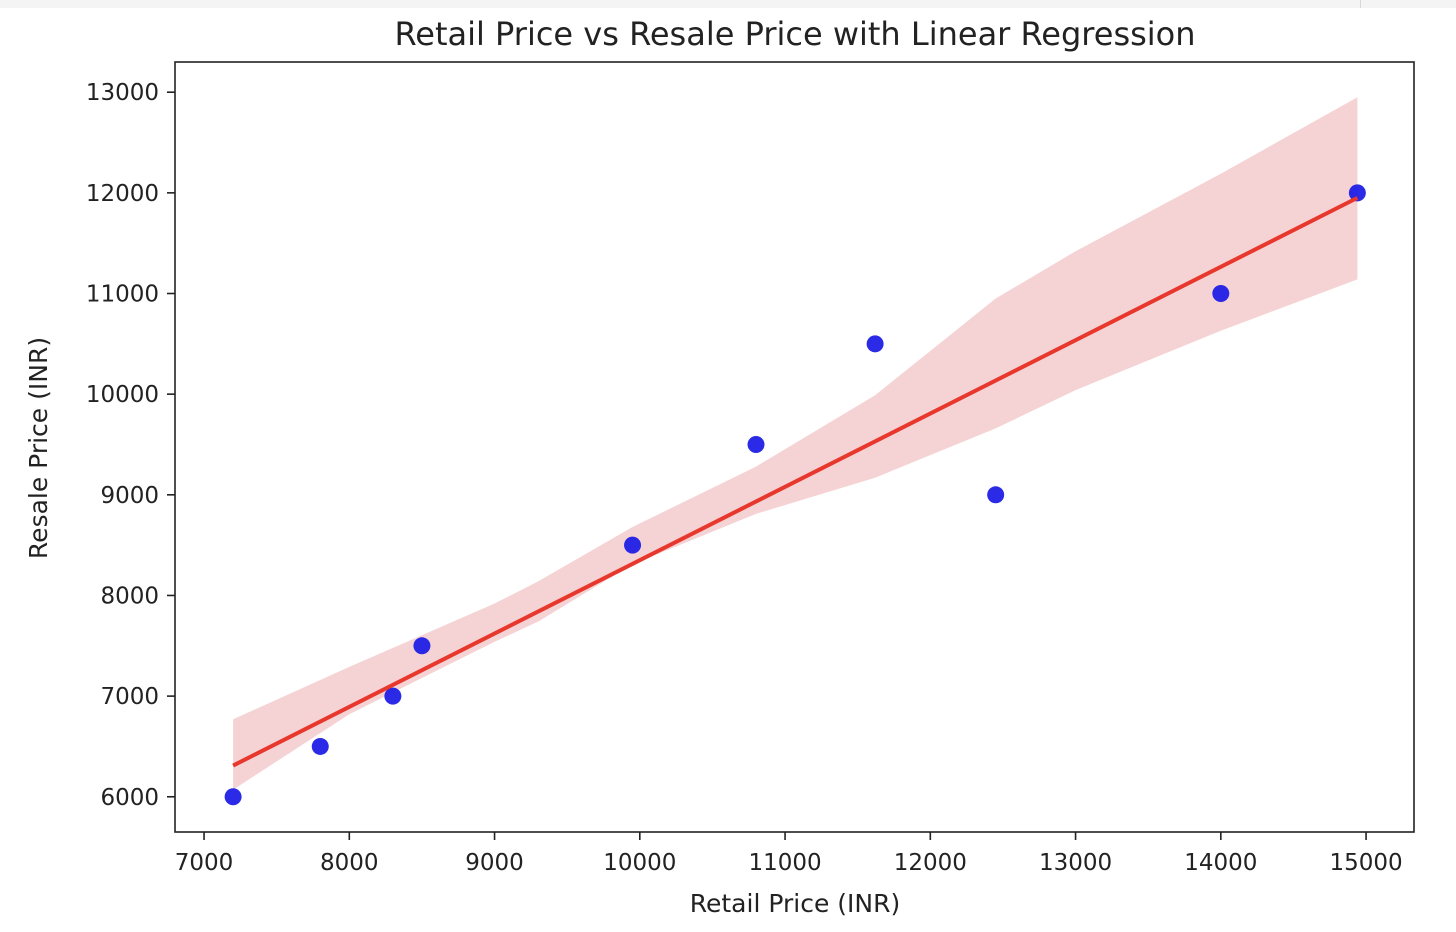  What do you see at coordinates (784, 863) in the screenshot?
I see `x-tick-label-11000: 11000` at bounding box center [784, 863].